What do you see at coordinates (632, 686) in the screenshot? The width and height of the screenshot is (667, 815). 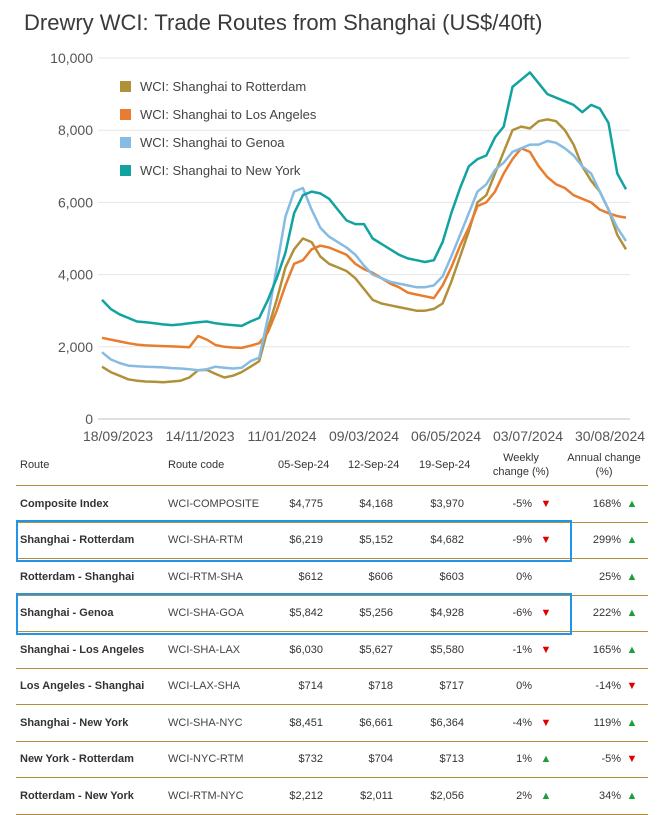 I see `annual-change-icon: ▼` at bounding box center [632, 686].